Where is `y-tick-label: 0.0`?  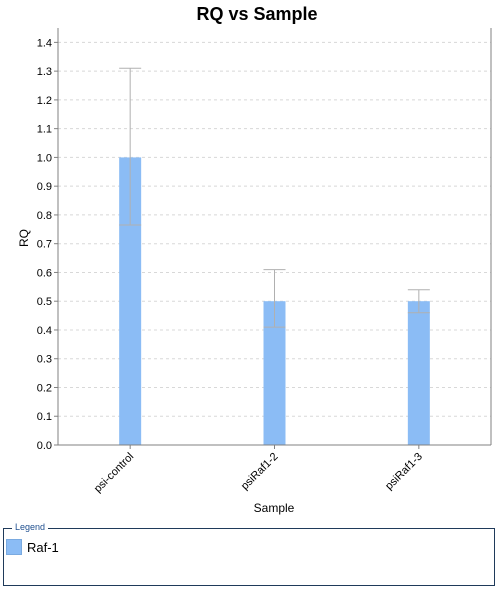
y-tick-label: 0.0 is located at coordinates (44, 446).